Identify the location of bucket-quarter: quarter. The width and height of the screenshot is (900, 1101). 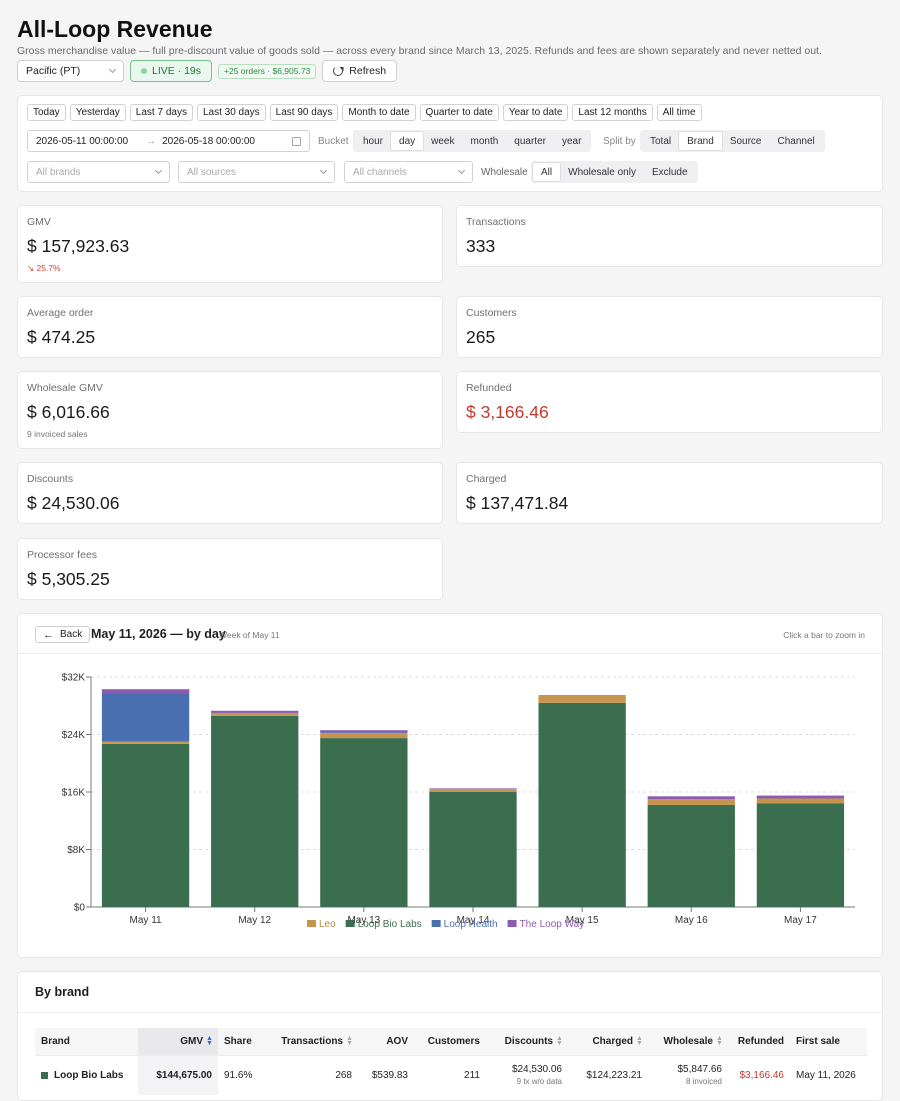
(530, 141).